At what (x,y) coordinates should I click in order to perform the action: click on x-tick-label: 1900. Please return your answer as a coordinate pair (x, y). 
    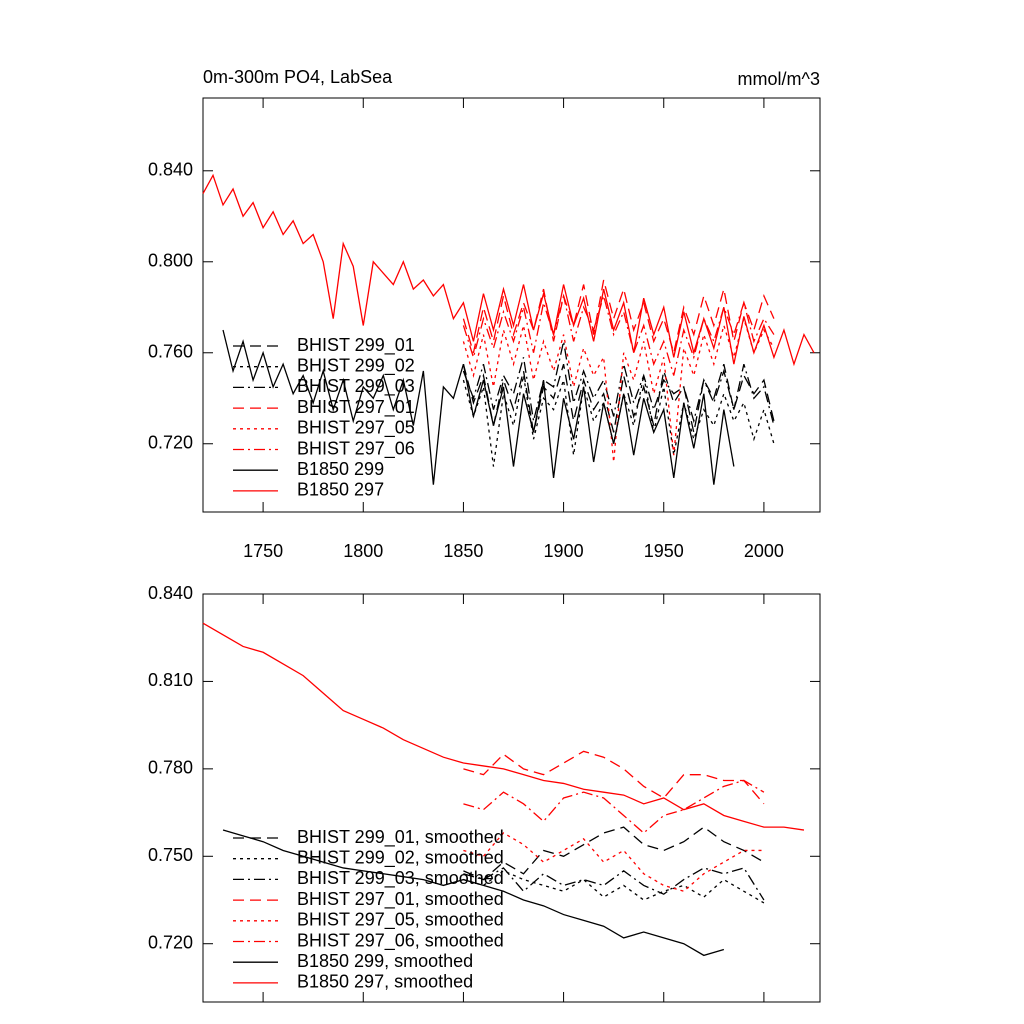
    Looking at the image, I should click on (564, 551).